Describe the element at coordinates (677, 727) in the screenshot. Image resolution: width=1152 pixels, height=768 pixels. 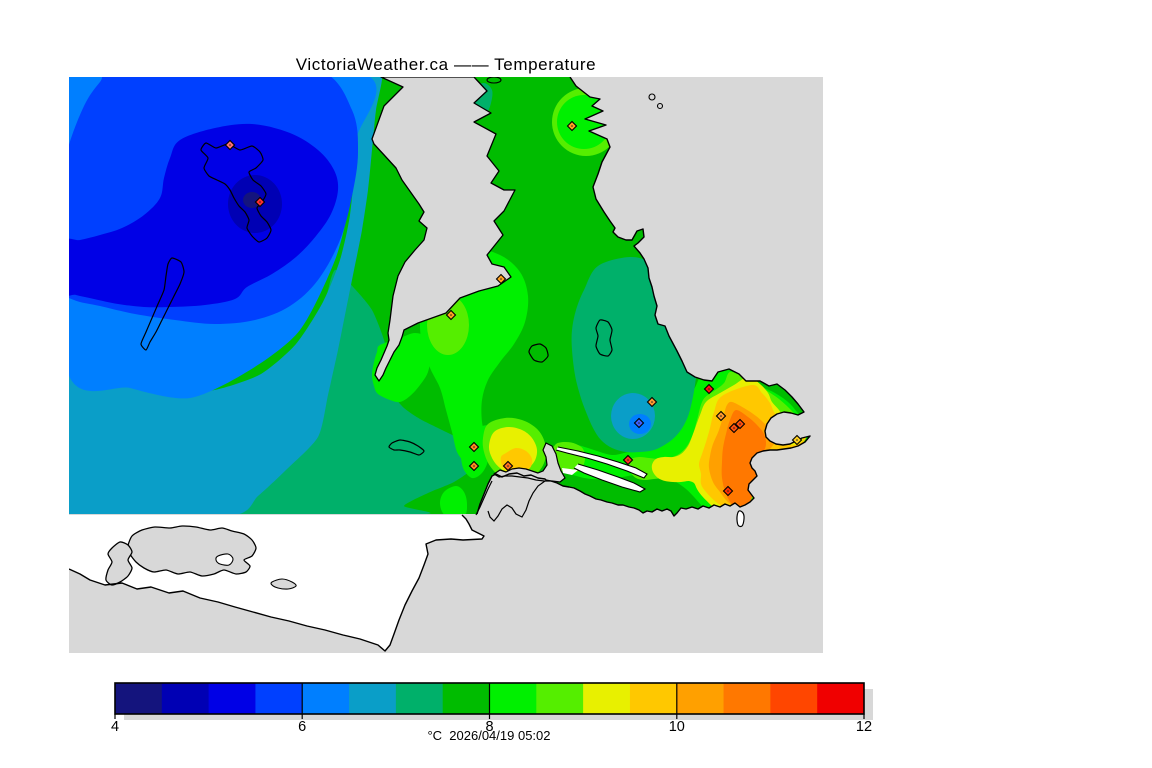
I see `svg-text: 10` at that location.